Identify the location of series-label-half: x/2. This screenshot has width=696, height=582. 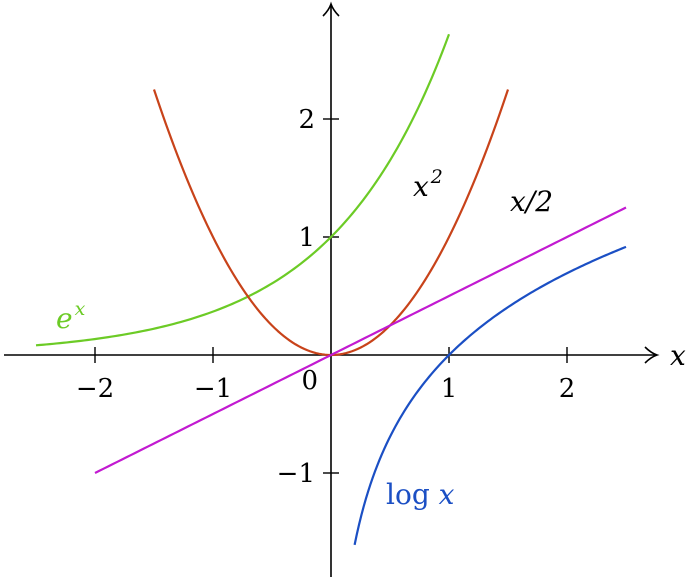
(531, 201).